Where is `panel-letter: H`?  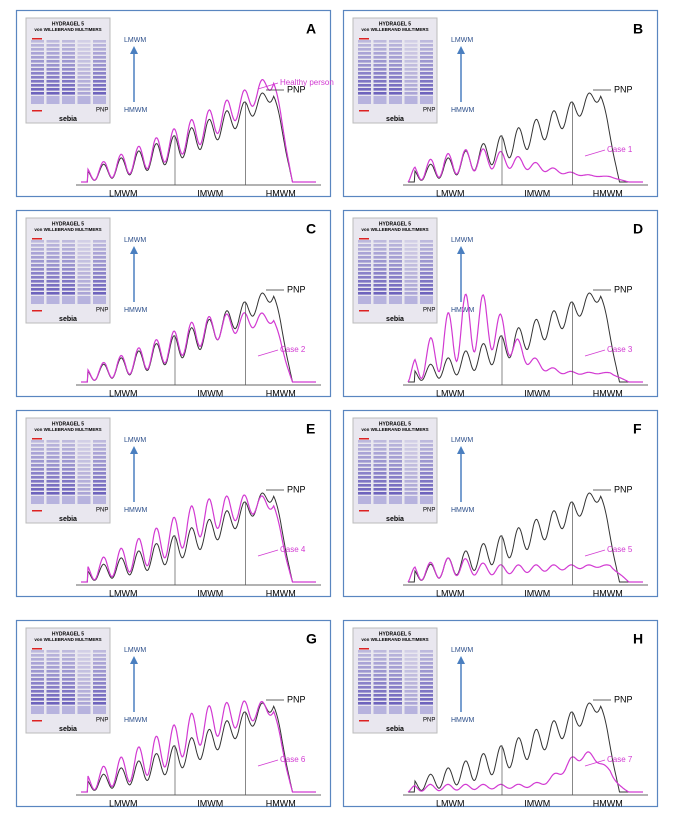
panel-letter: H is located at coordinates (638, 639).